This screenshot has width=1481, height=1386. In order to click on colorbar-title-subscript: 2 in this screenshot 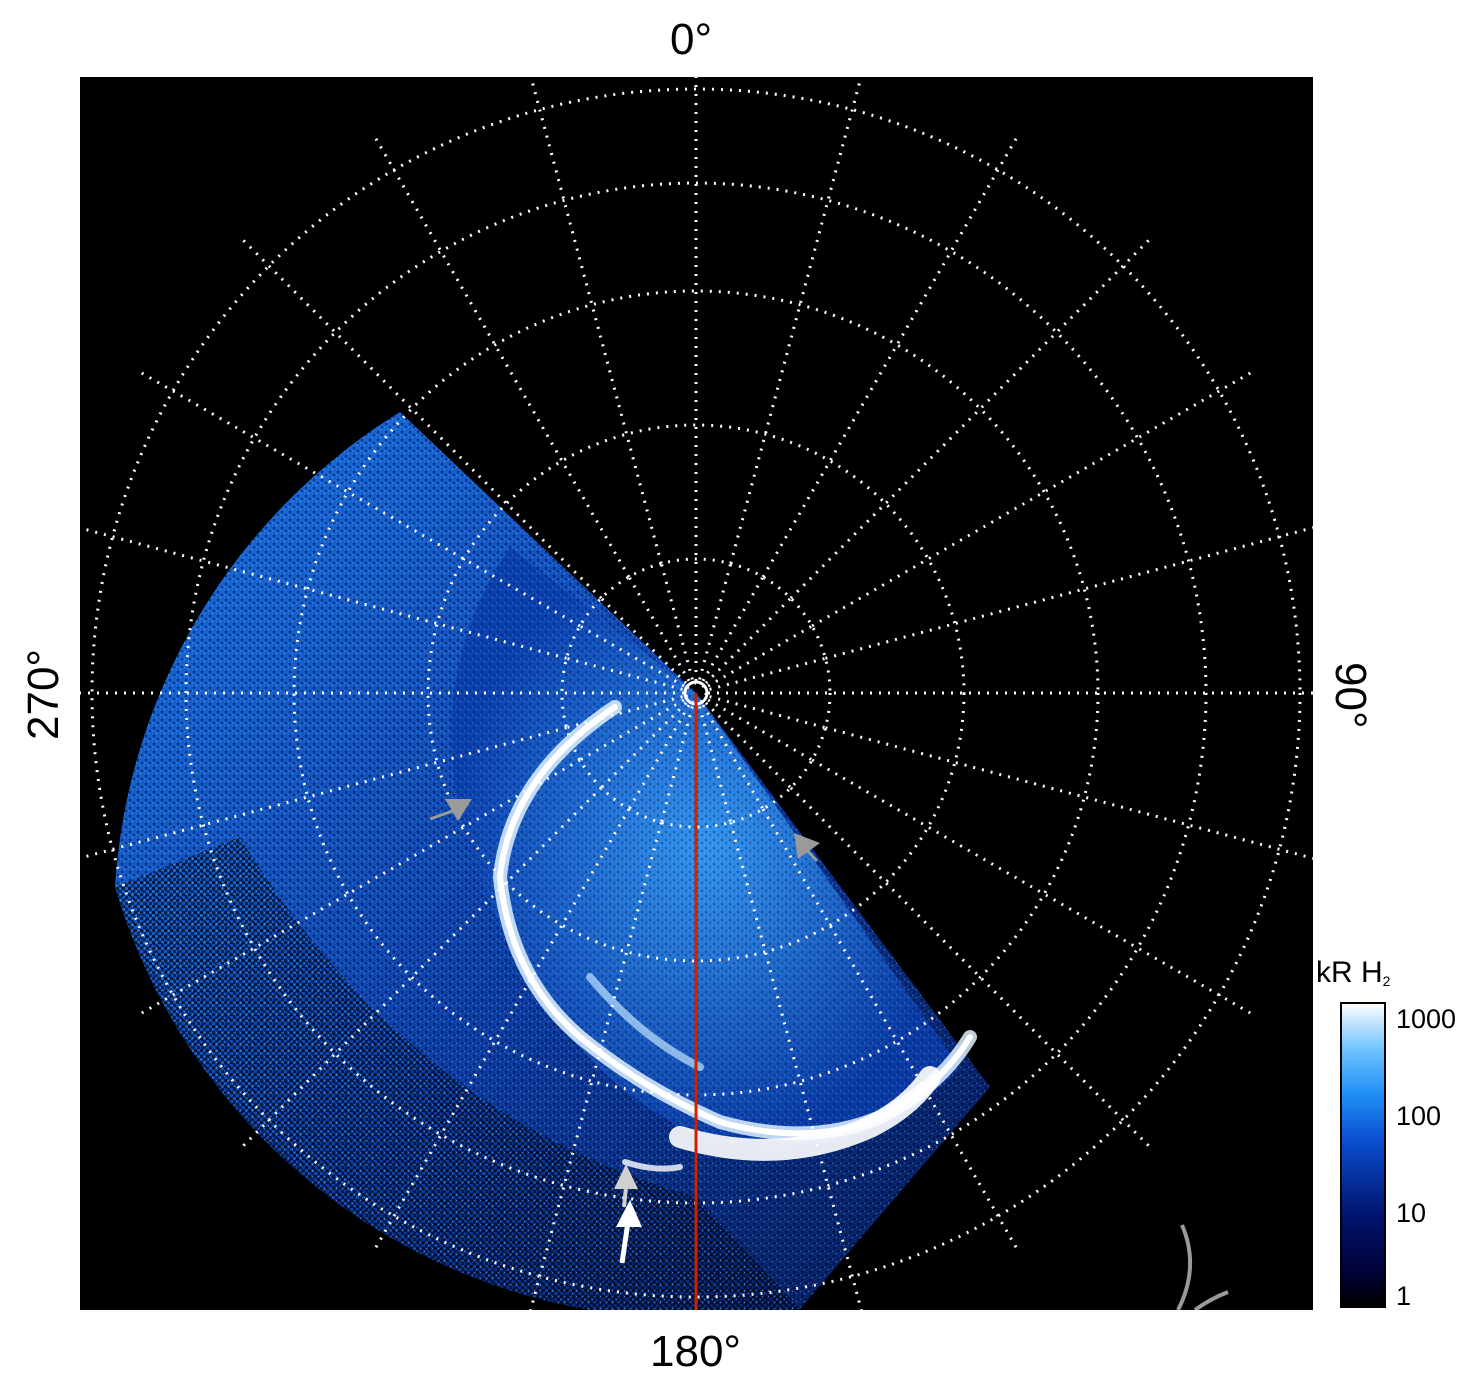, I will do `click(1386, 981)`.